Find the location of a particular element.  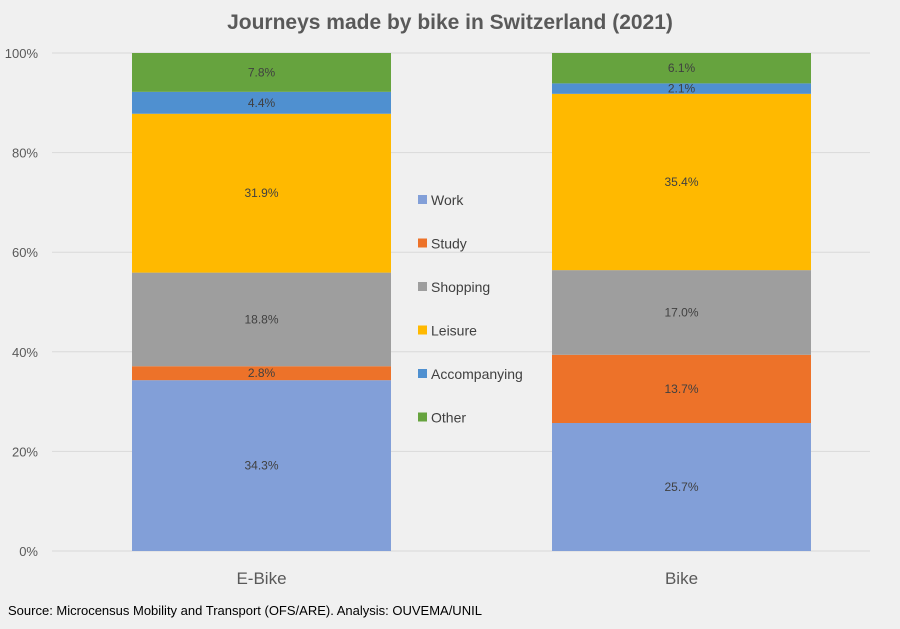

data-label: 35.4% is located at coordinates (681, 182).